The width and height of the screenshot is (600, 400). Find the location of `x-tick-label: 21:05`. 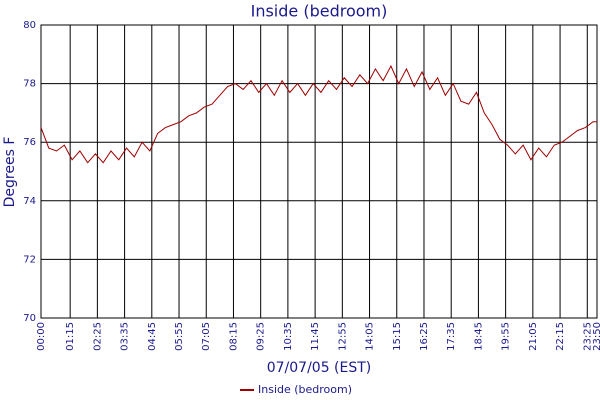

x-tick-label: 21:05 is located at coordinates (533, 336).